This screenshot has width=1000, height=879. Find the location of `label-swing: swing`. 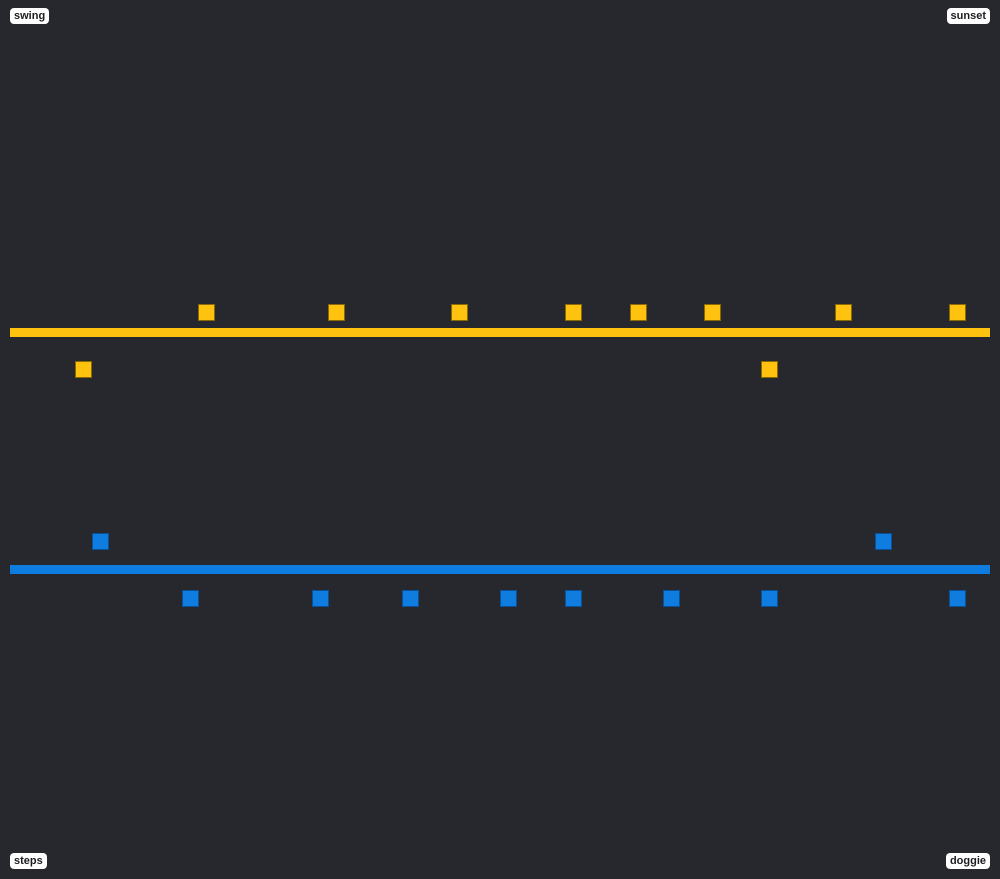

label-swing: swing is located at coordinates (30, 16).